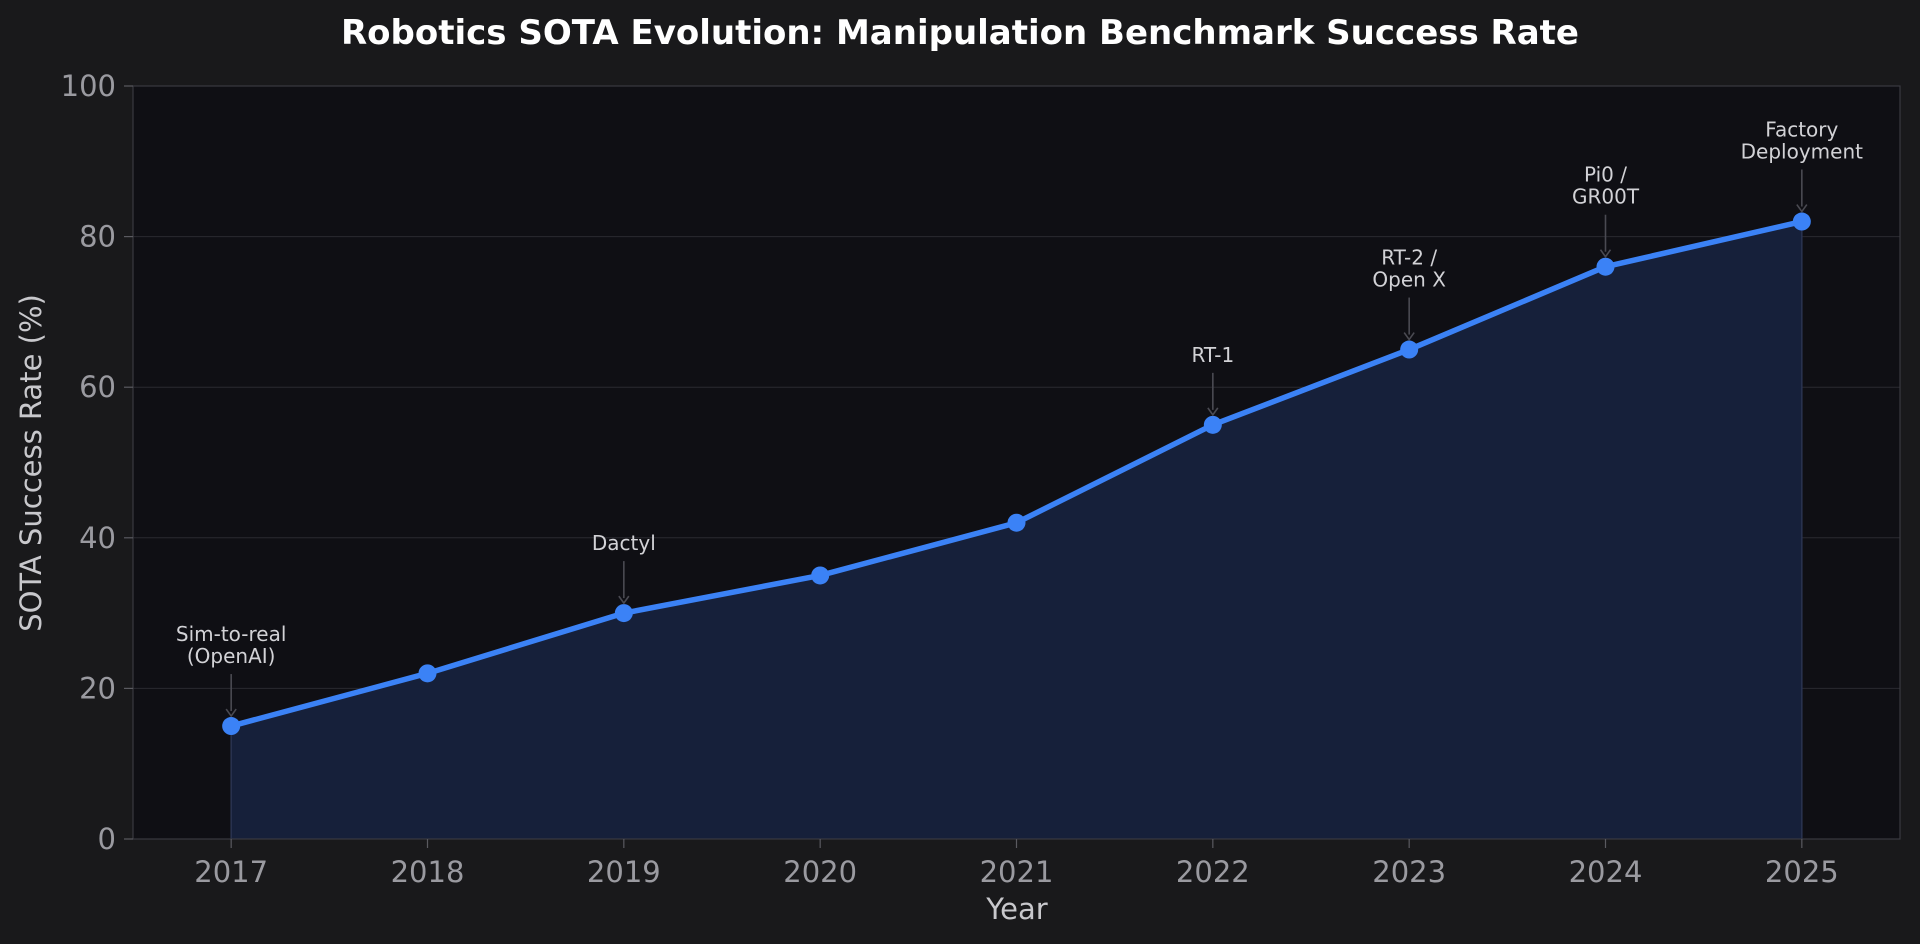 Image resolution: width=1920 pixels, height=944 pixels. Describe the element at coordinates (1409, 293) in the screenshot. I see `annotation: RT-2 /Open X` at that location.